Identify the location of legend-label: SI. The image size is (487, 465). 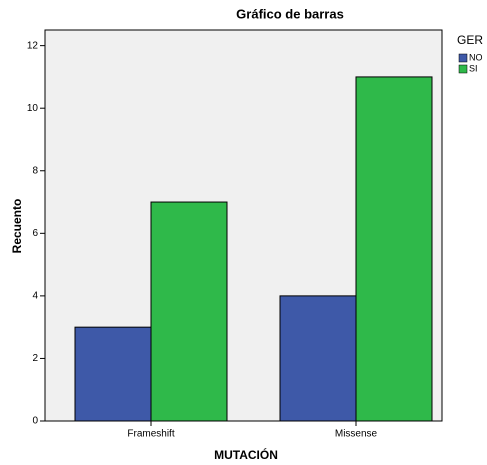
(473, 68).